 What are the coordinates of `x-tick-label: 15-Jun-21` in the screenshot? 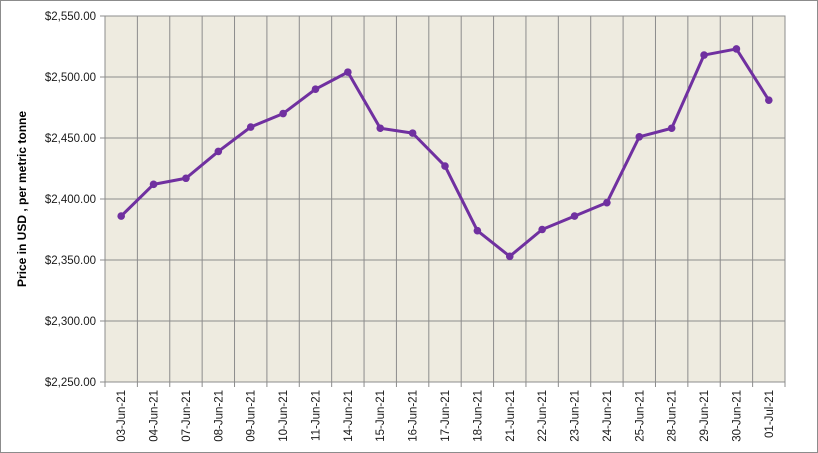 It's located at (381, 416).